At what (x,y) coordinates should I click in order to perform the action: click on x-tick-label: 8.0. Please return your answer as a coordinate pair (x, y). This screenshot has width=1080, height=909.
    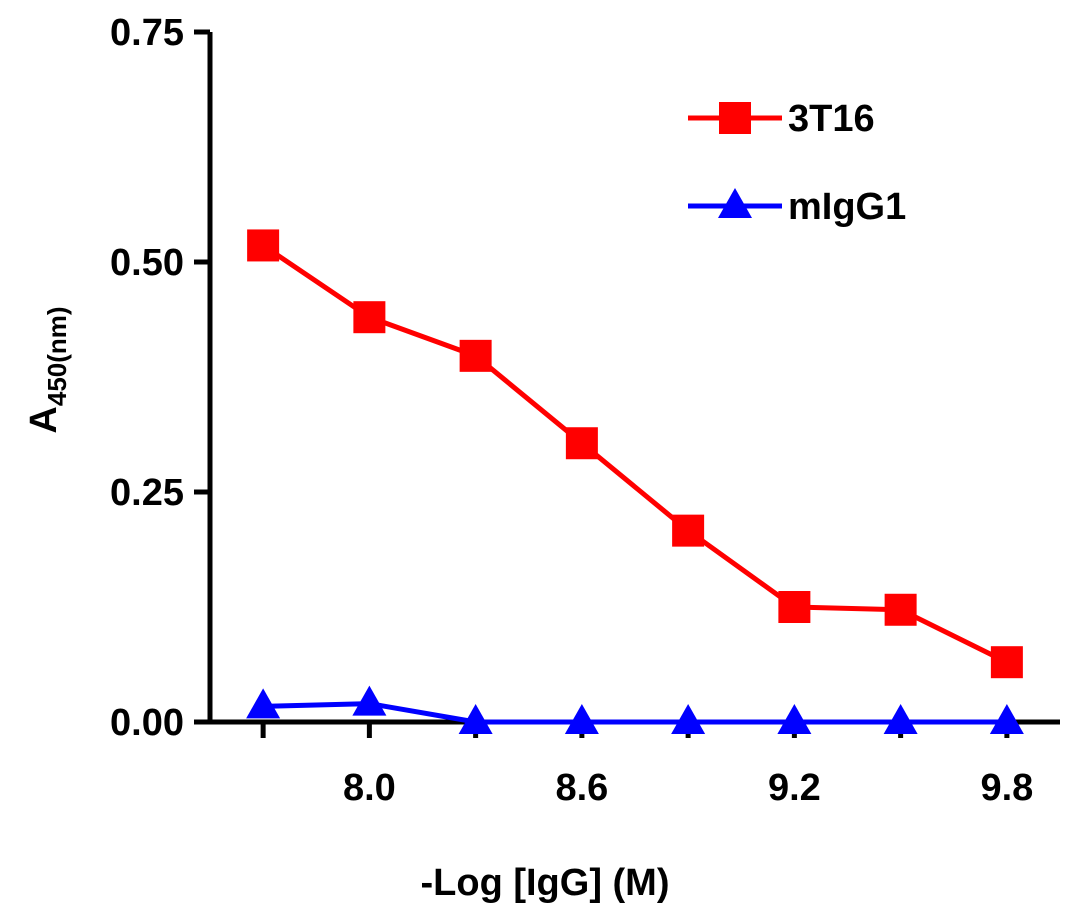
    Looking at the image, I should click on (369, 788).